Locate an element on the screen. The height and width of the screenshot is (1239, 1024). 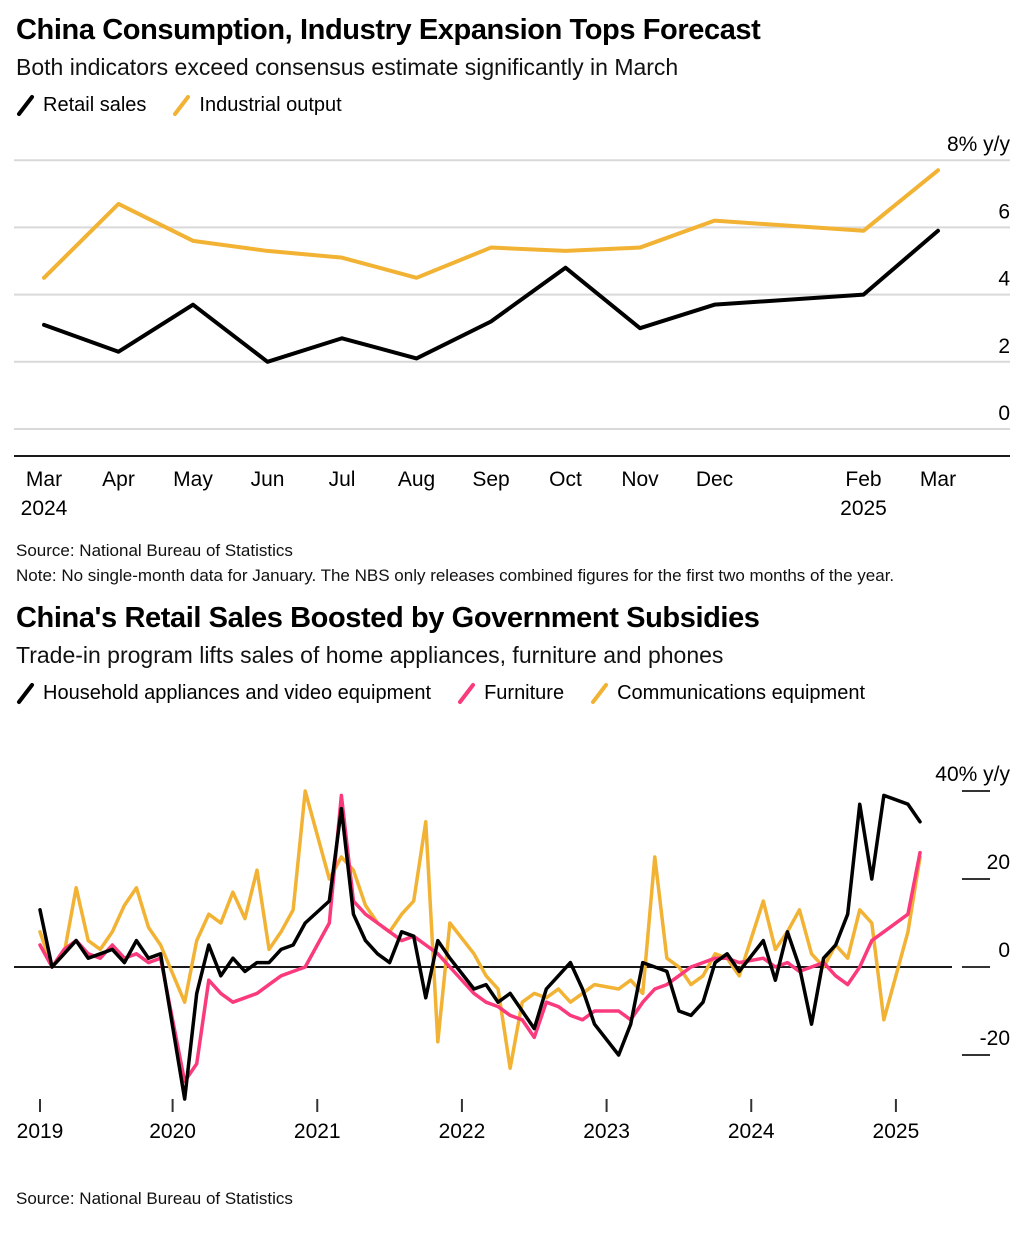
legend-item-communications-equipment: Communications equipment is located at coordinates (727, 693).